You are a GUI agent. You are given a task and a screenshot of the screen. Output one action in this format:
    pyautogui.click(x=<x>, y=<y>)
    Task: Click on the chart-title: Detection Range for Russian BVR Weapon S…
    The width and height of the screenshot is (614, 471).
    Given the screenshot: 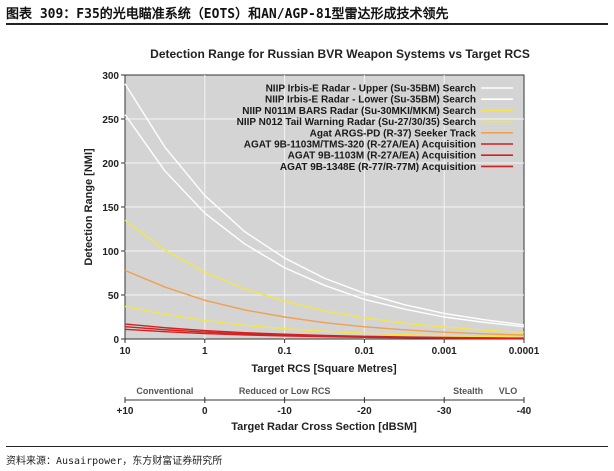 What is the action you would take?
    pyautogui.click(x=340, y=54)
    